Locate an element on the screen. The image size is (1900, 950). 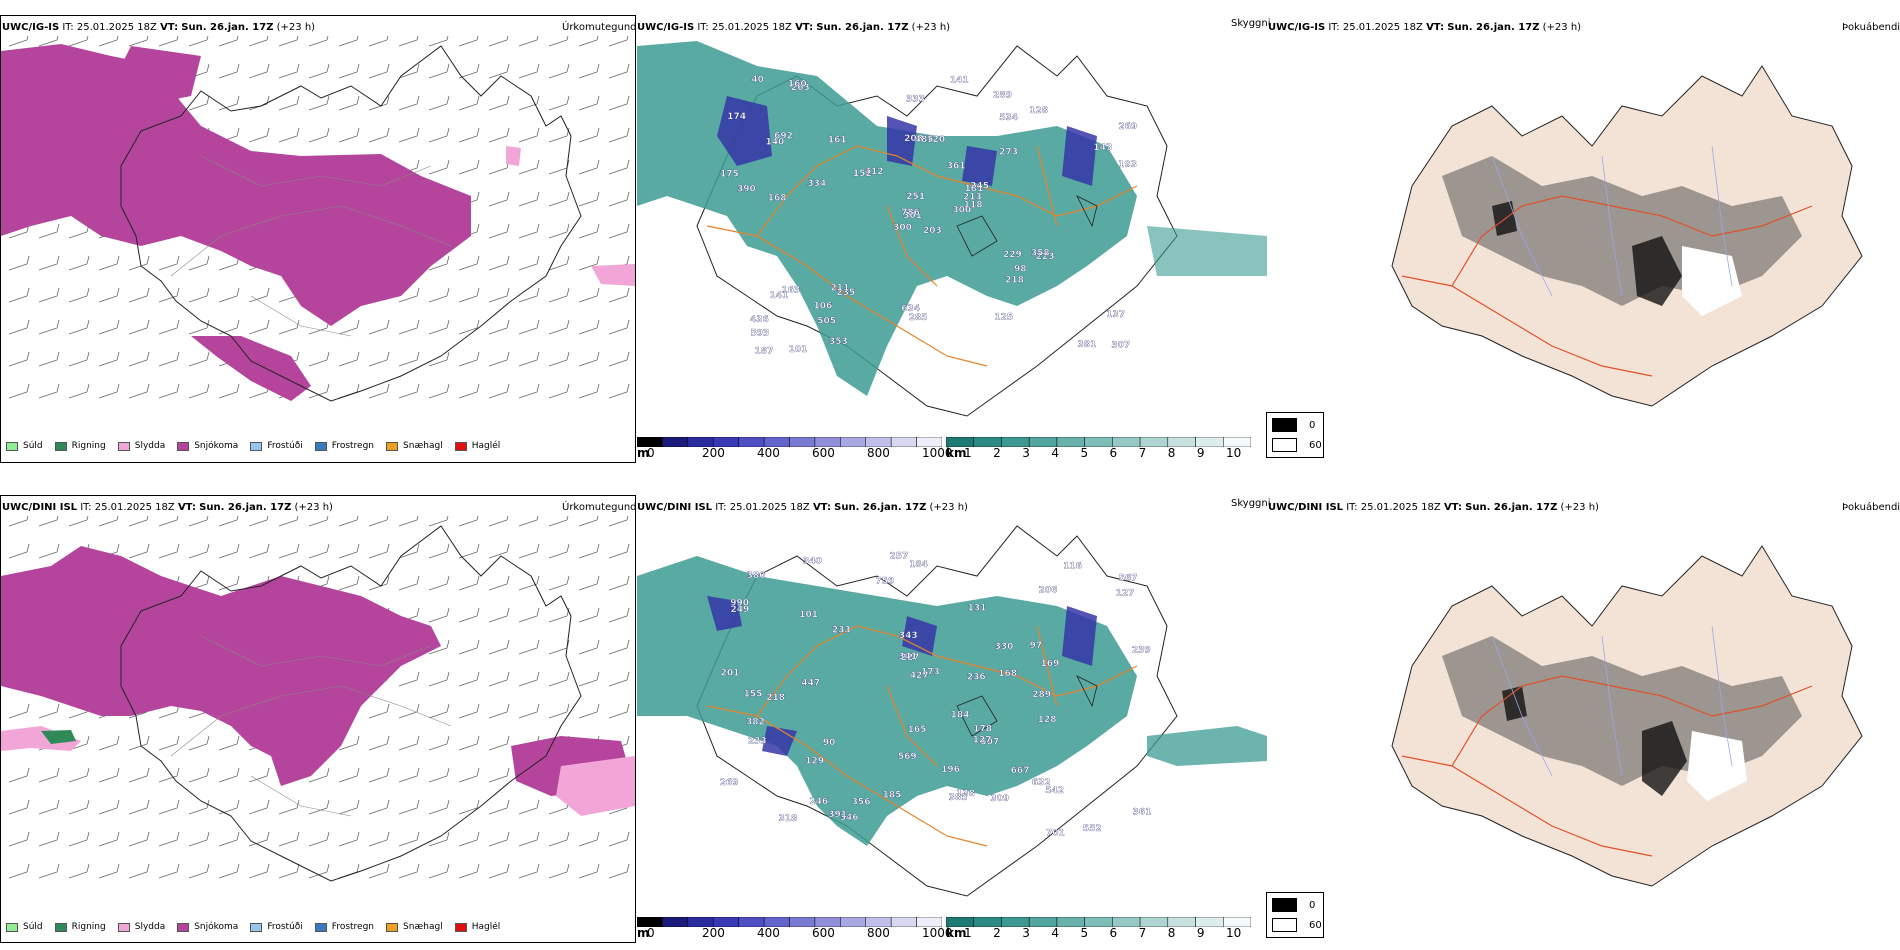
peak-label: 165 is located at coordinates (917, 730).